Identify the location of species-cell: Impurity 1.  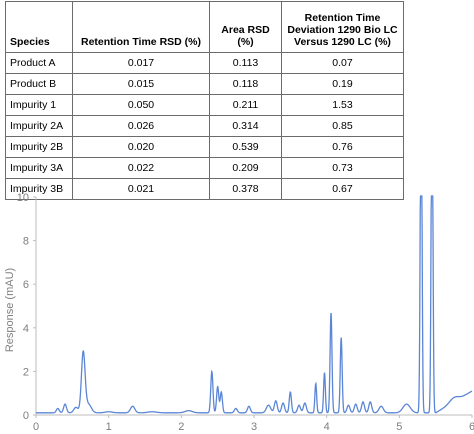
(39, 105).